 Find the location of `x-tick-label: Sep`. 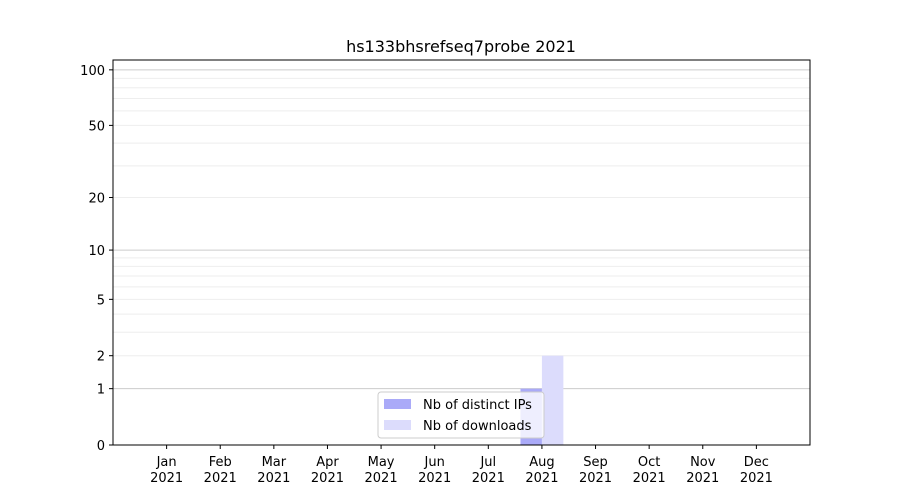

x-tick-label: Sep is located at coordinates (595, 462).